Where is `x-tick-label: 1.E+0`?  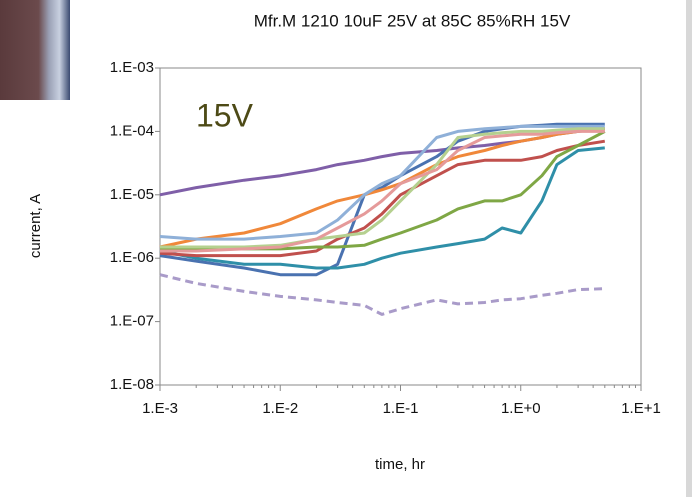 x-tick-label: 1.E+0 is located at coordinates (521, 408).